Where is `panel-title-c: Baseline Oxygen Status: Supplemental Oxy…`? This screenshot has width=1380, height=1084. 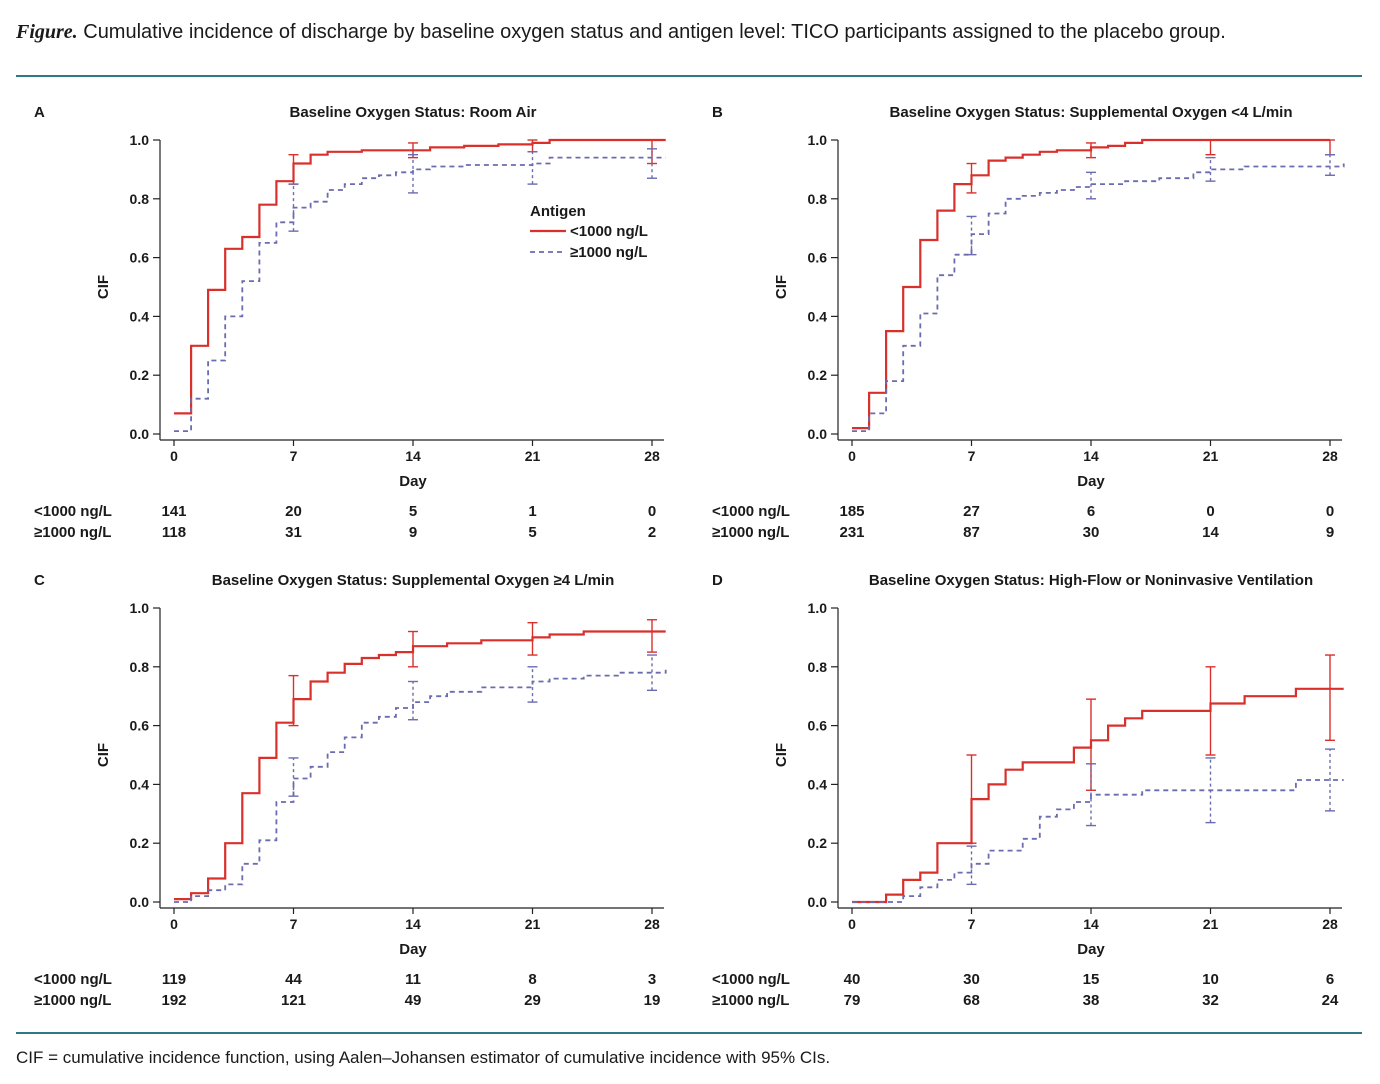 panel-title-c: Baseline Oxygen Status: Supplemental Oxy… is located at coordinates (413, 580).